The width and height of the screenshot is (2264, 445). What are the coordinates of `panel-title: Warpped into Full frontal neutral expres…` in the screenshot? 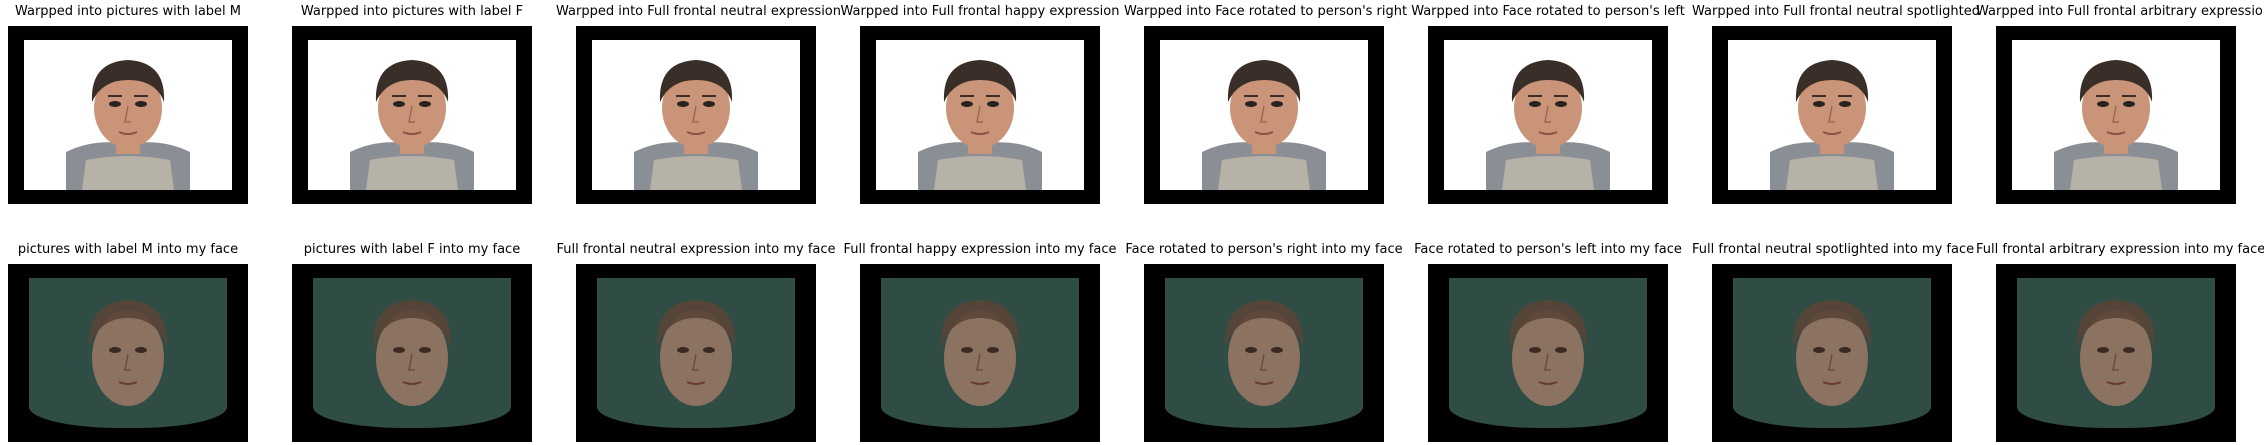 It's located at (699, 11).